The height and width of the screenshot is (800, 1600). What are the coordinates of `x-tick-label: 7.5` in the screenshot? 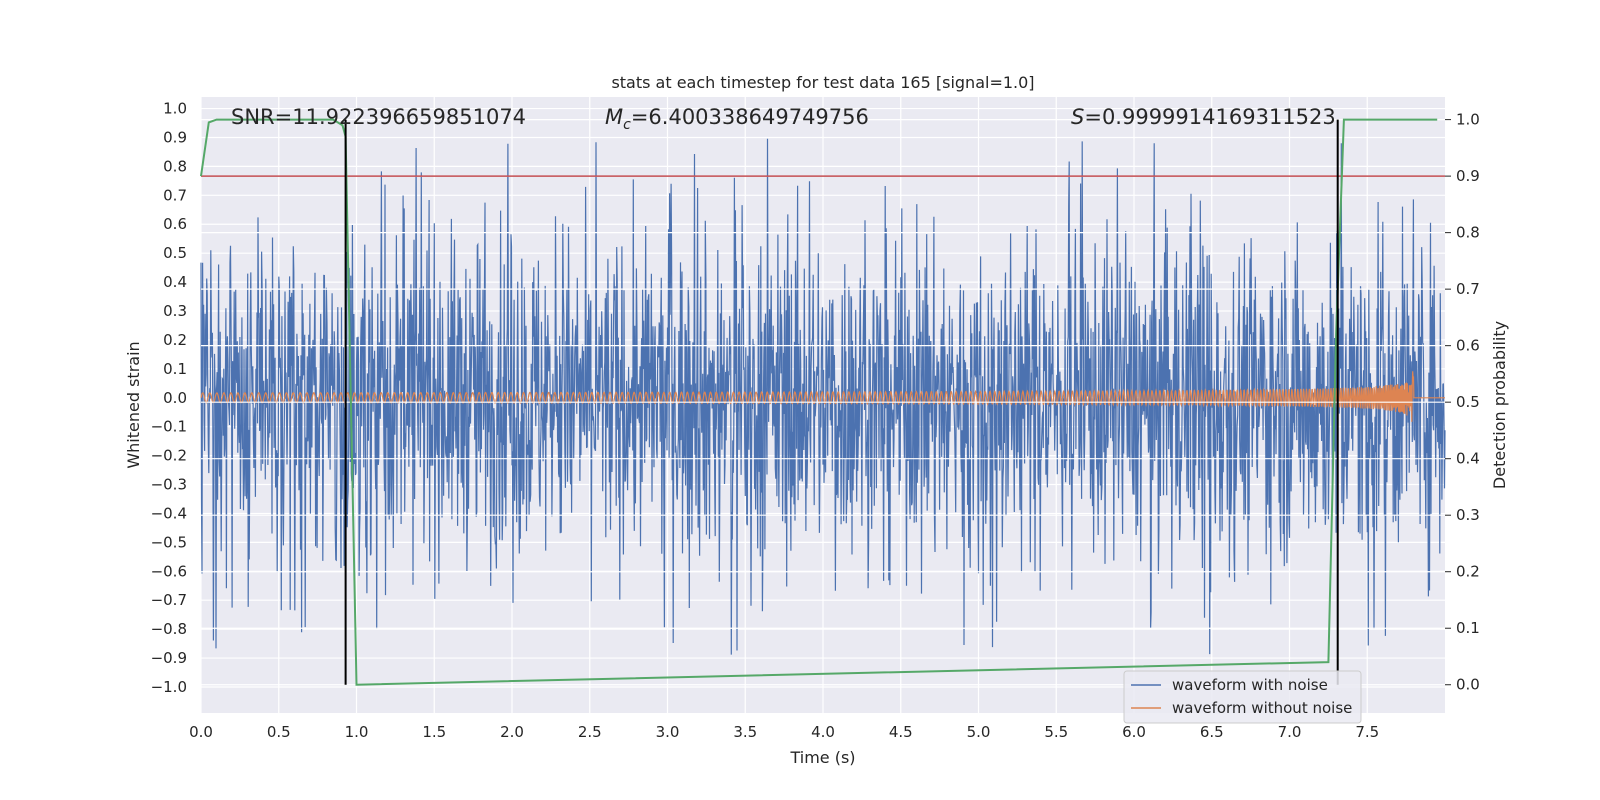 It's located at (1367, 732).